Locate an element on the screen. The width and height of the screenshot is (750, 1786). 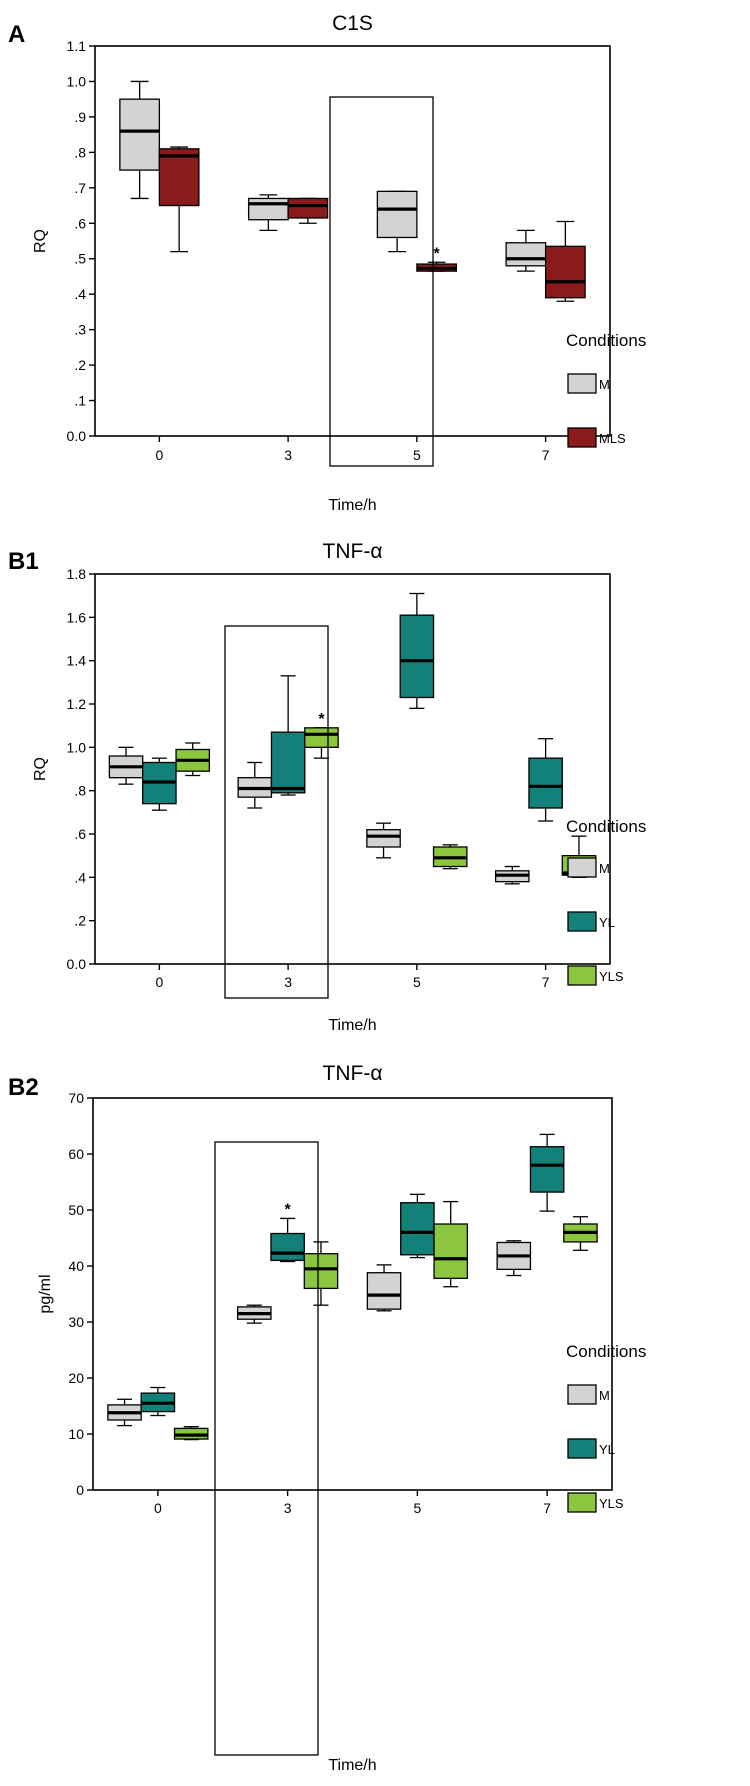
y-tick-label: 0 is located at coordinates (80, 1490).